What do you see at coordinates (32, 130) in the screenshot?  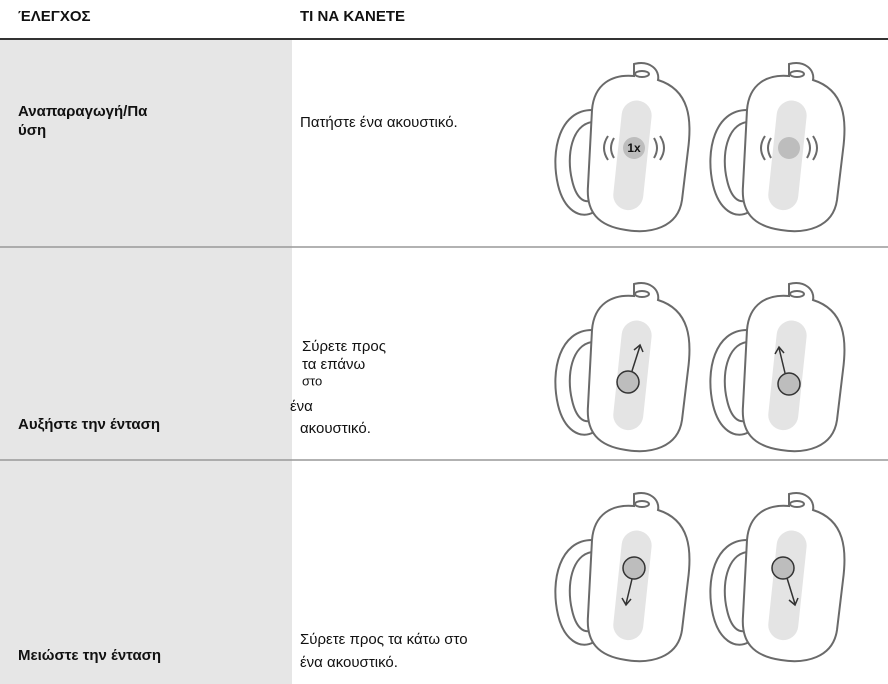 I see `control-name: ύση` at bounding box center [32, 130].